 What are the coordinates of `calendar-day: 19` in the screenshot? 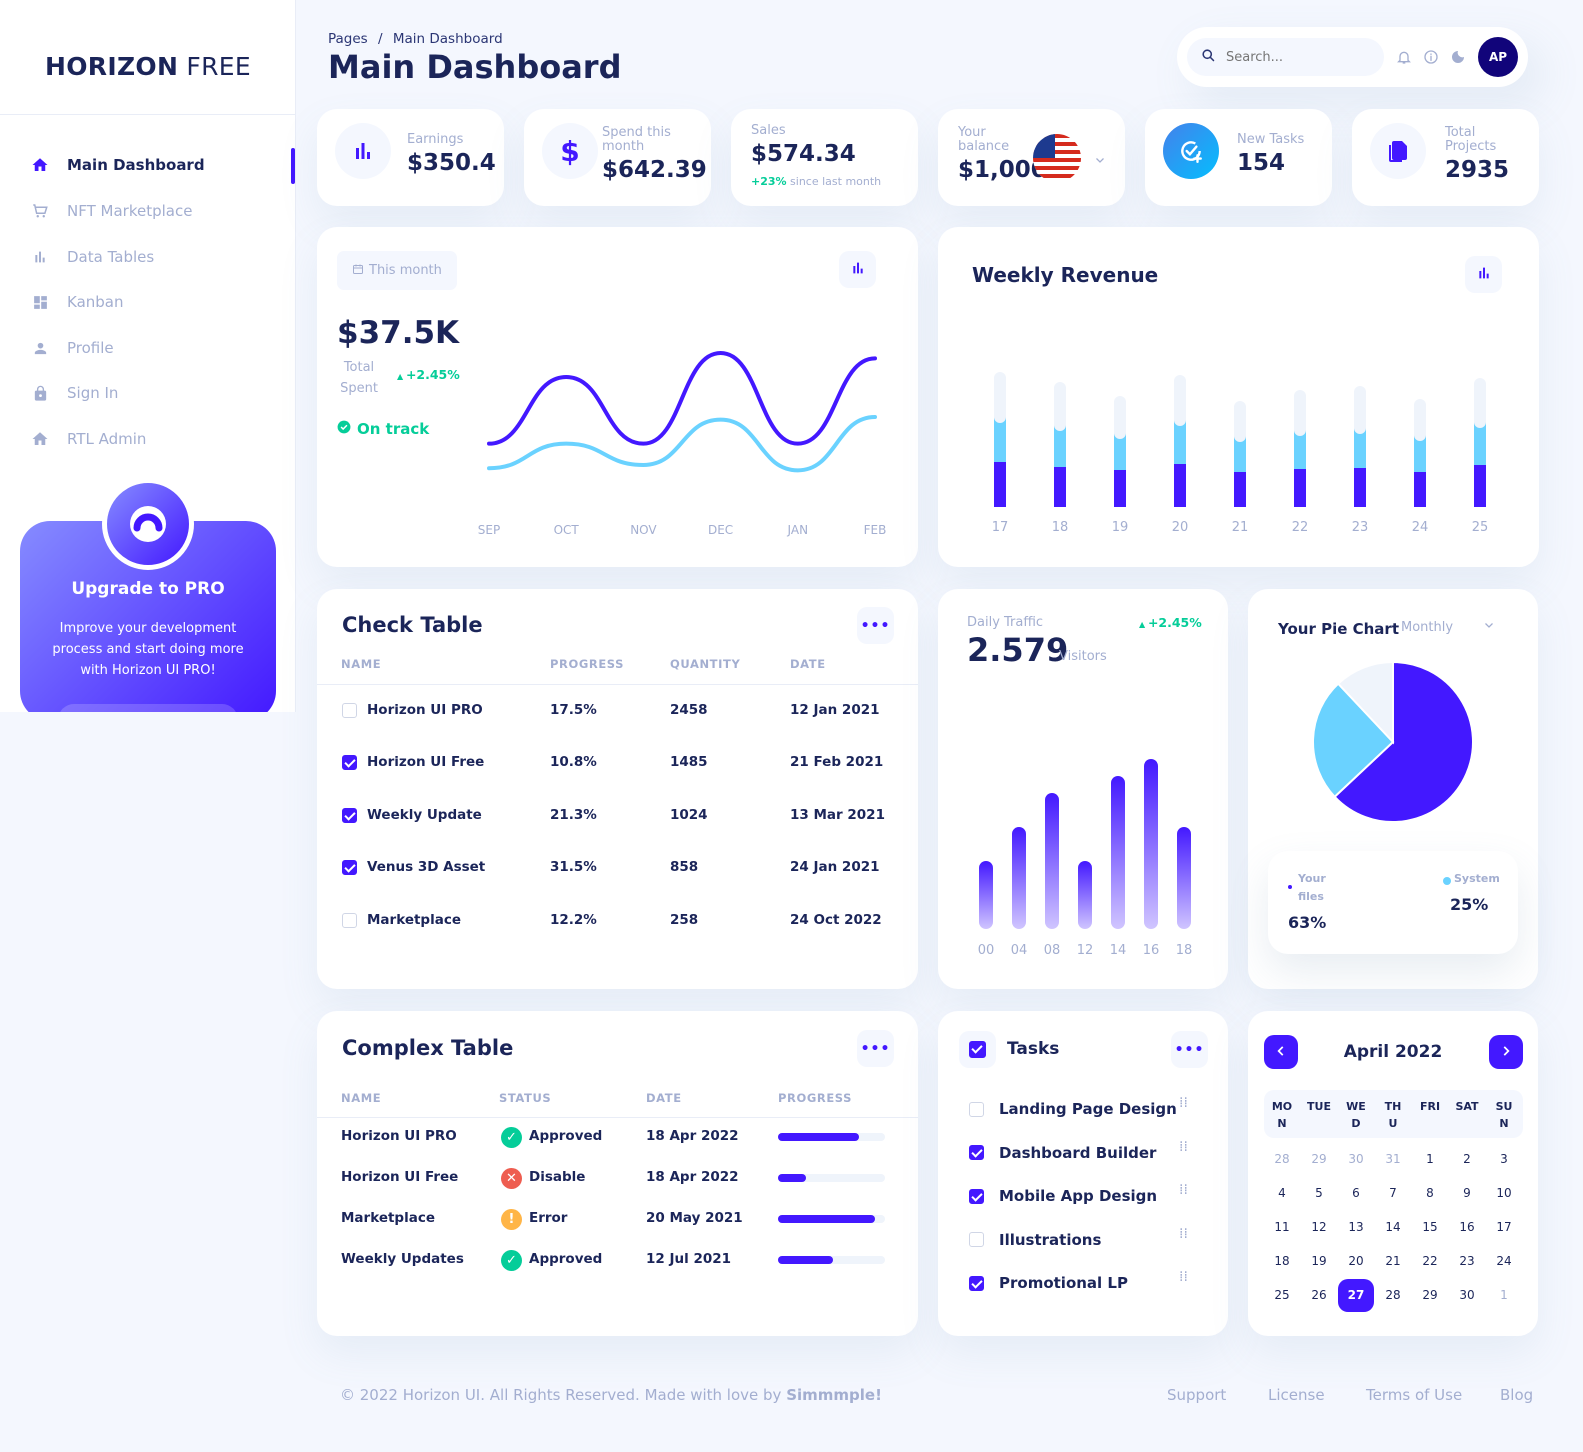 It's located at (1319, 1261).